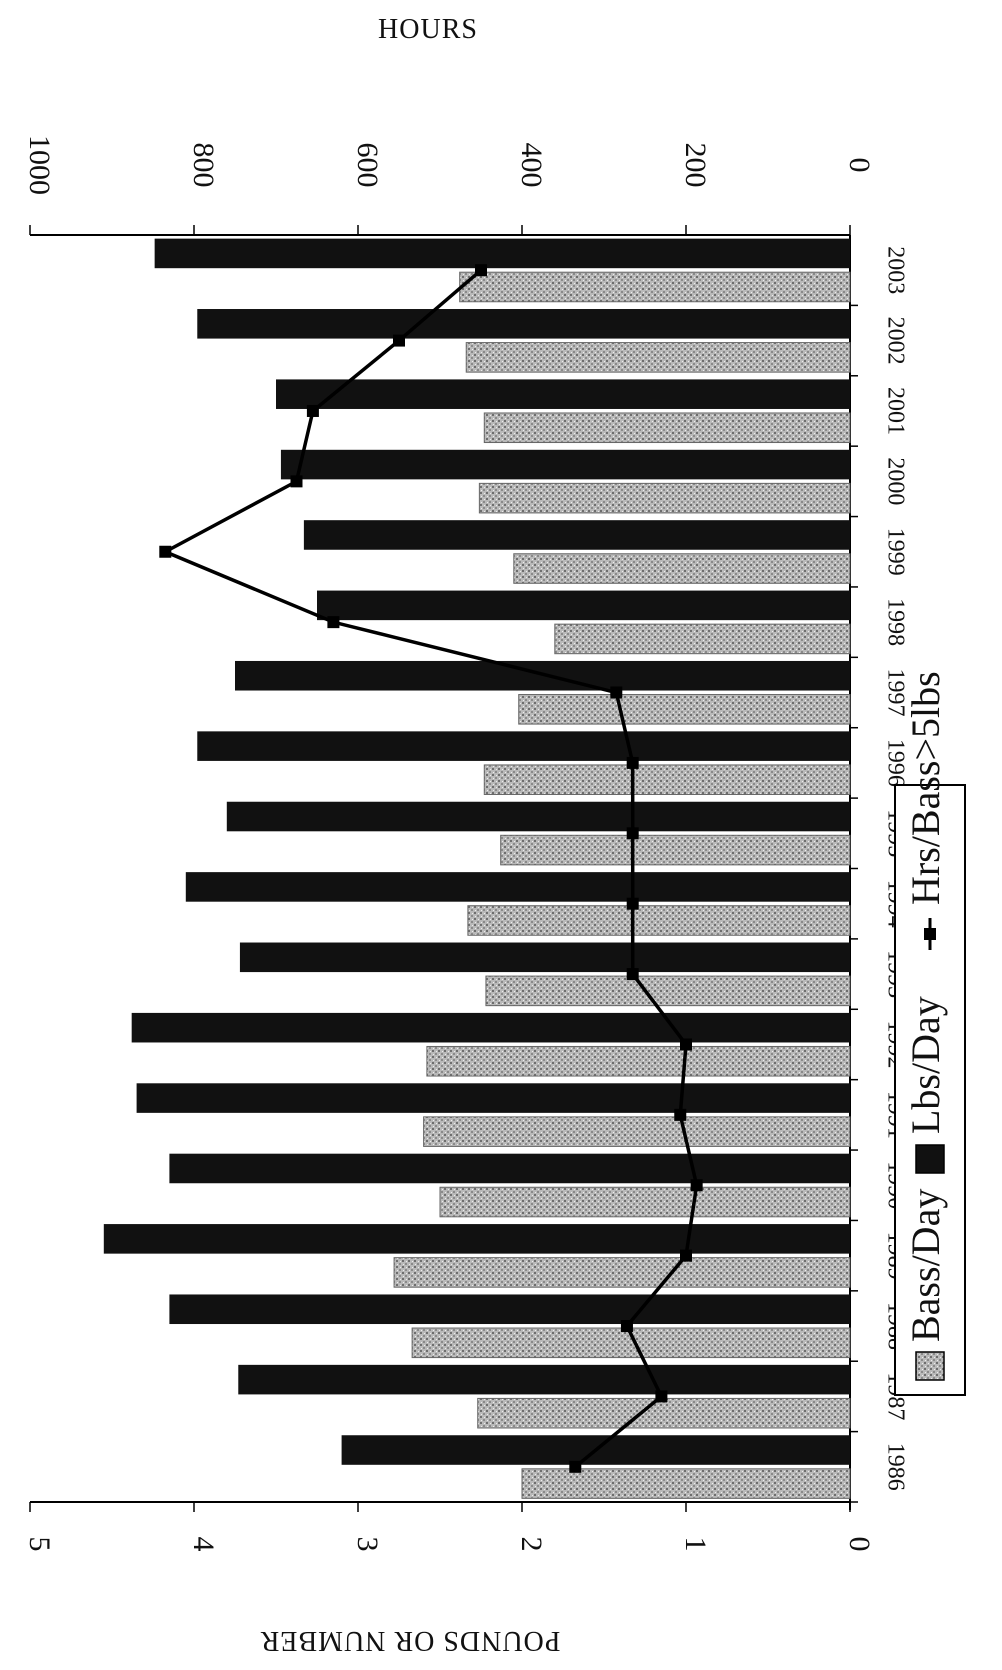  Describe the element at coordinates (859, 165) in the screenshot. I see `right-axis-tick-label: 0` at that location.